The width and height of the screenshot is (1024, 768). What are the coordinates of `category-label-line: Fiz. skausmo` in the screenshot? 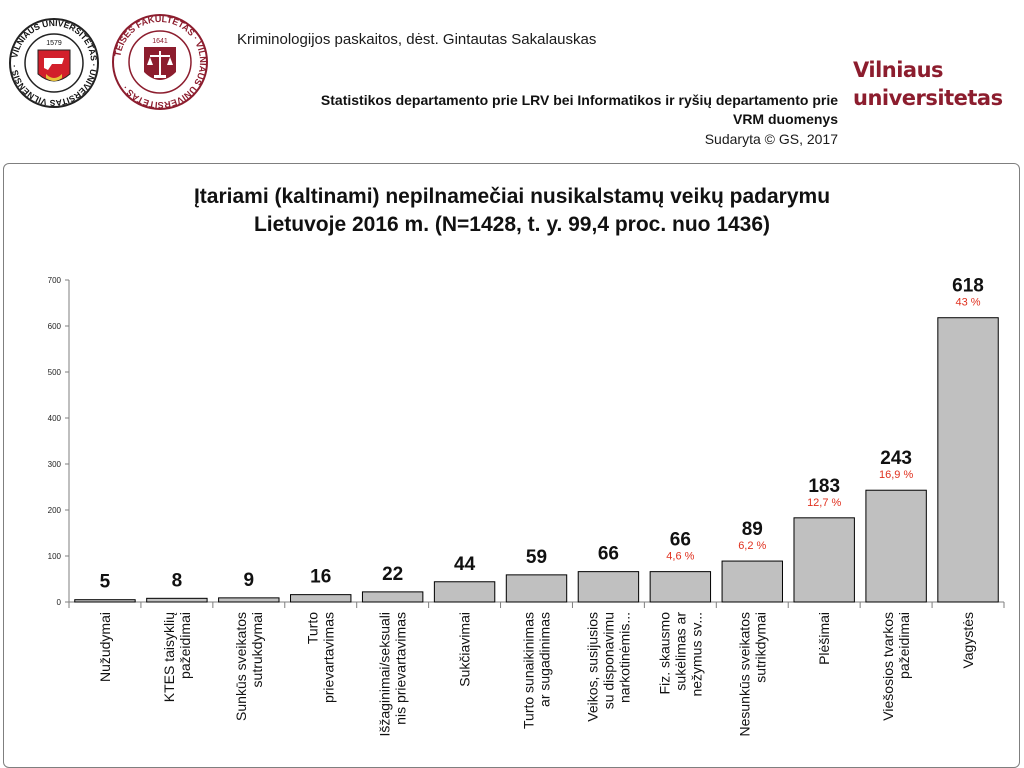 It's located at (664, 653).